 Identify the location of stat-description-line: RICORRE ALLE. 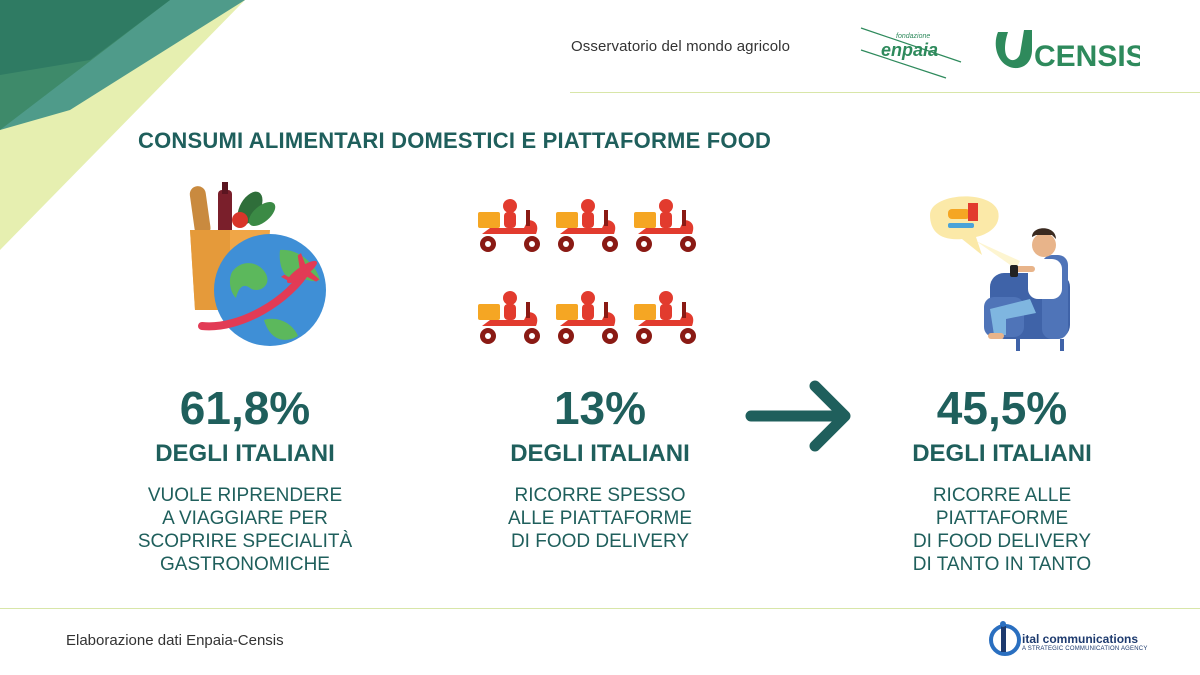
(1002, 495).